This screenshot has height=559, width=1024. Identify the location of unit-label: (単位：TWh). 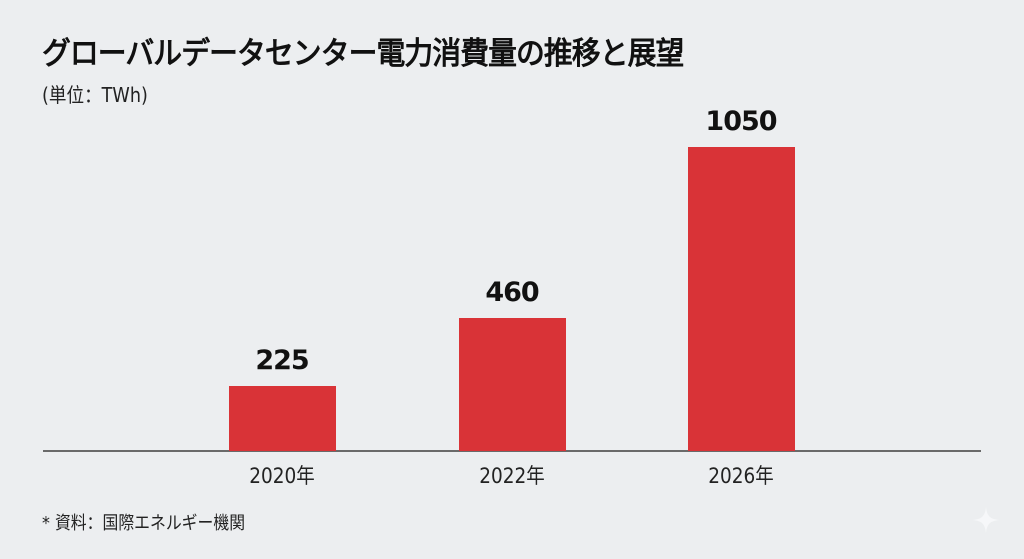
(95, 95).